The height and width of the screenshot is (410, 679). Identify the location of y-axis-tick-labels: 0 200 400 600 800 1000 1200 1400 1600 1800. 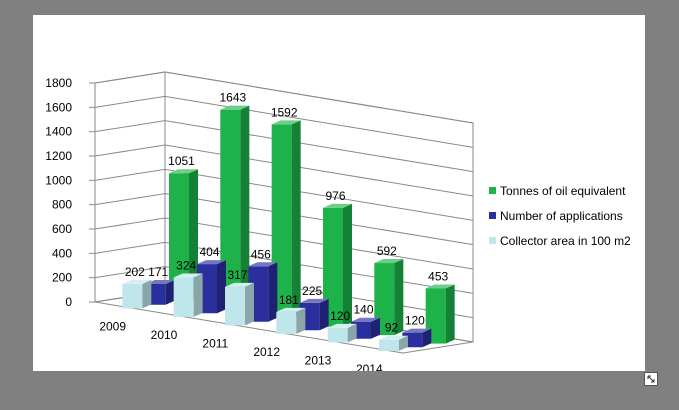
(58, 192).